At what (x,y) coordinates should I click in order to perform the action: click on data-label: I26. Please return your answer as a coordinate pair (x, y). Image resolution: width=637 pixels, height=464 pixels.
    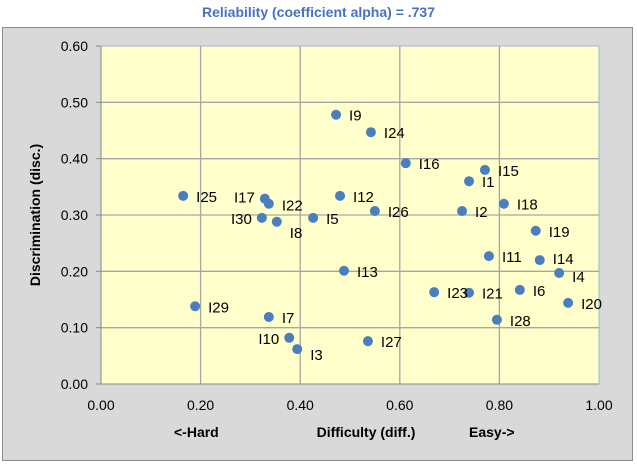
    Looking at the image, I should click on (398, 212).